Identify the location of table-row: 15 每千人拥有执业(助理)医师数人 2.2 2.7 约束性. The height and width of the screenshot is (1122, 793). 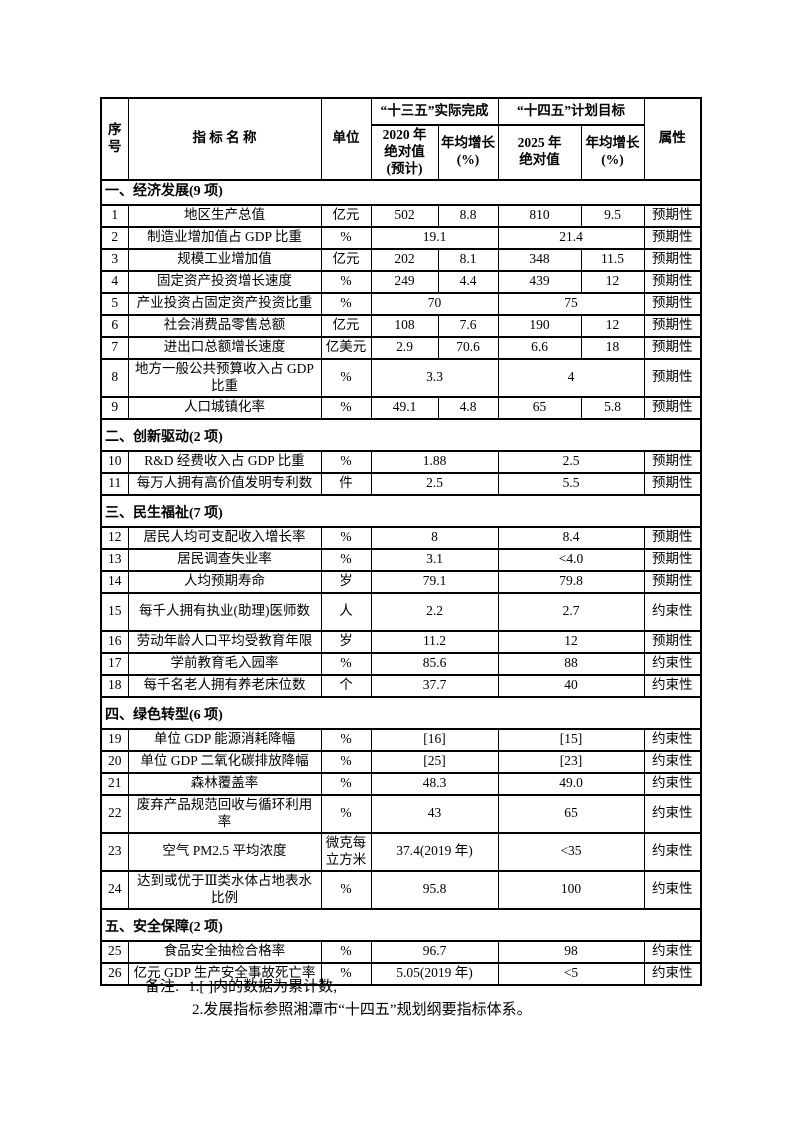
(401, 611).